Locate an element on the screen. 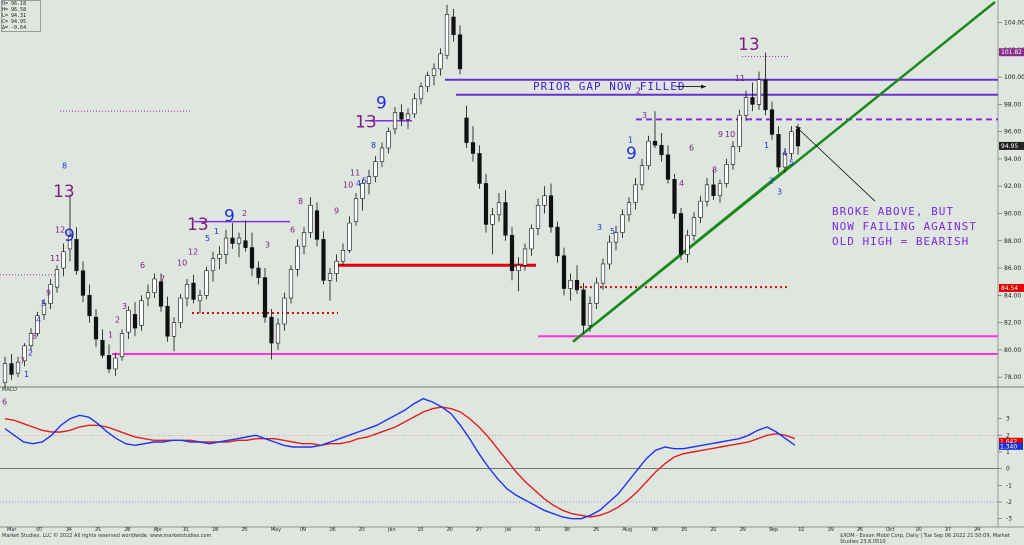 The image size is (1024, 545). macd-marker-label: 1.340 is located at coordinates (1008, 446).